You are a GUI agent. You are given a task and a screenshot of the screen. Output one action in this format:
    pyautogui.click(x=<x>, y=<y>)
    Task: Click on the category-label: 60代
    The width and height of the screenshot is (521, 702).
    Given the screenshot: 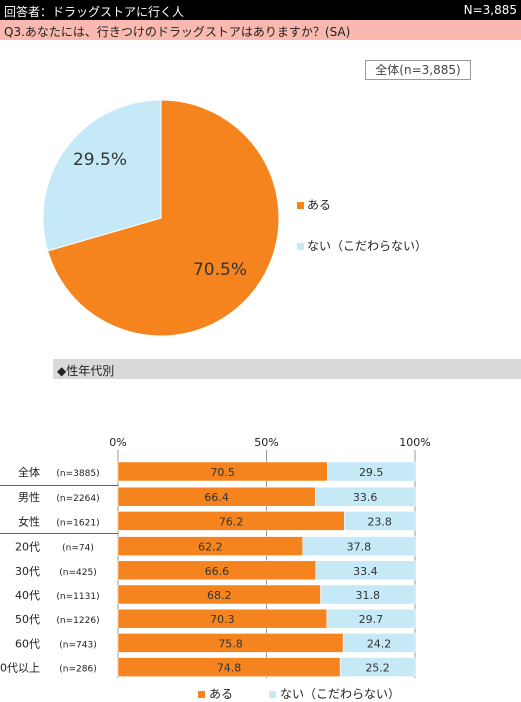 What is the action you would take?
    pyautogui.click(x=27, y=643)
    